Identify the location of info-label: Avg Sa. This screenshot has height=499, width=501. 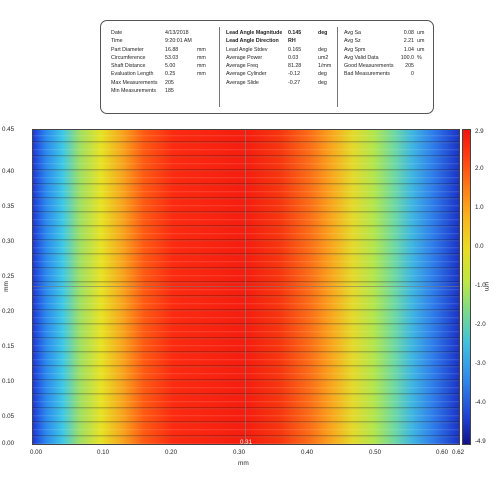
(352, 33).